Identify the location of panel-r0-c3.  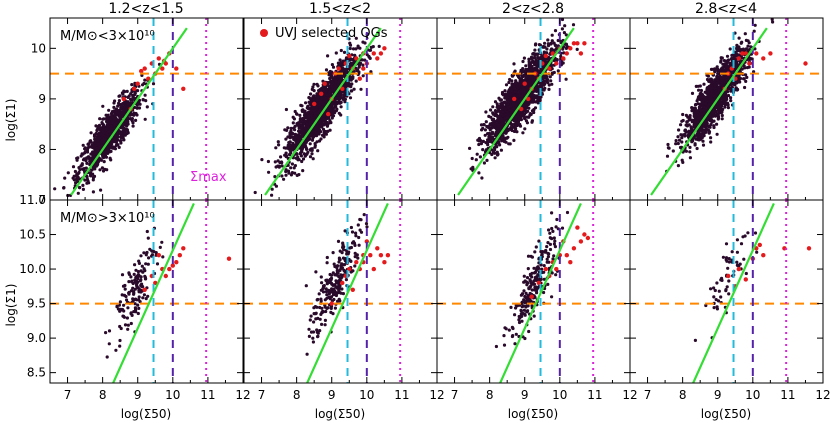
(726, 109).